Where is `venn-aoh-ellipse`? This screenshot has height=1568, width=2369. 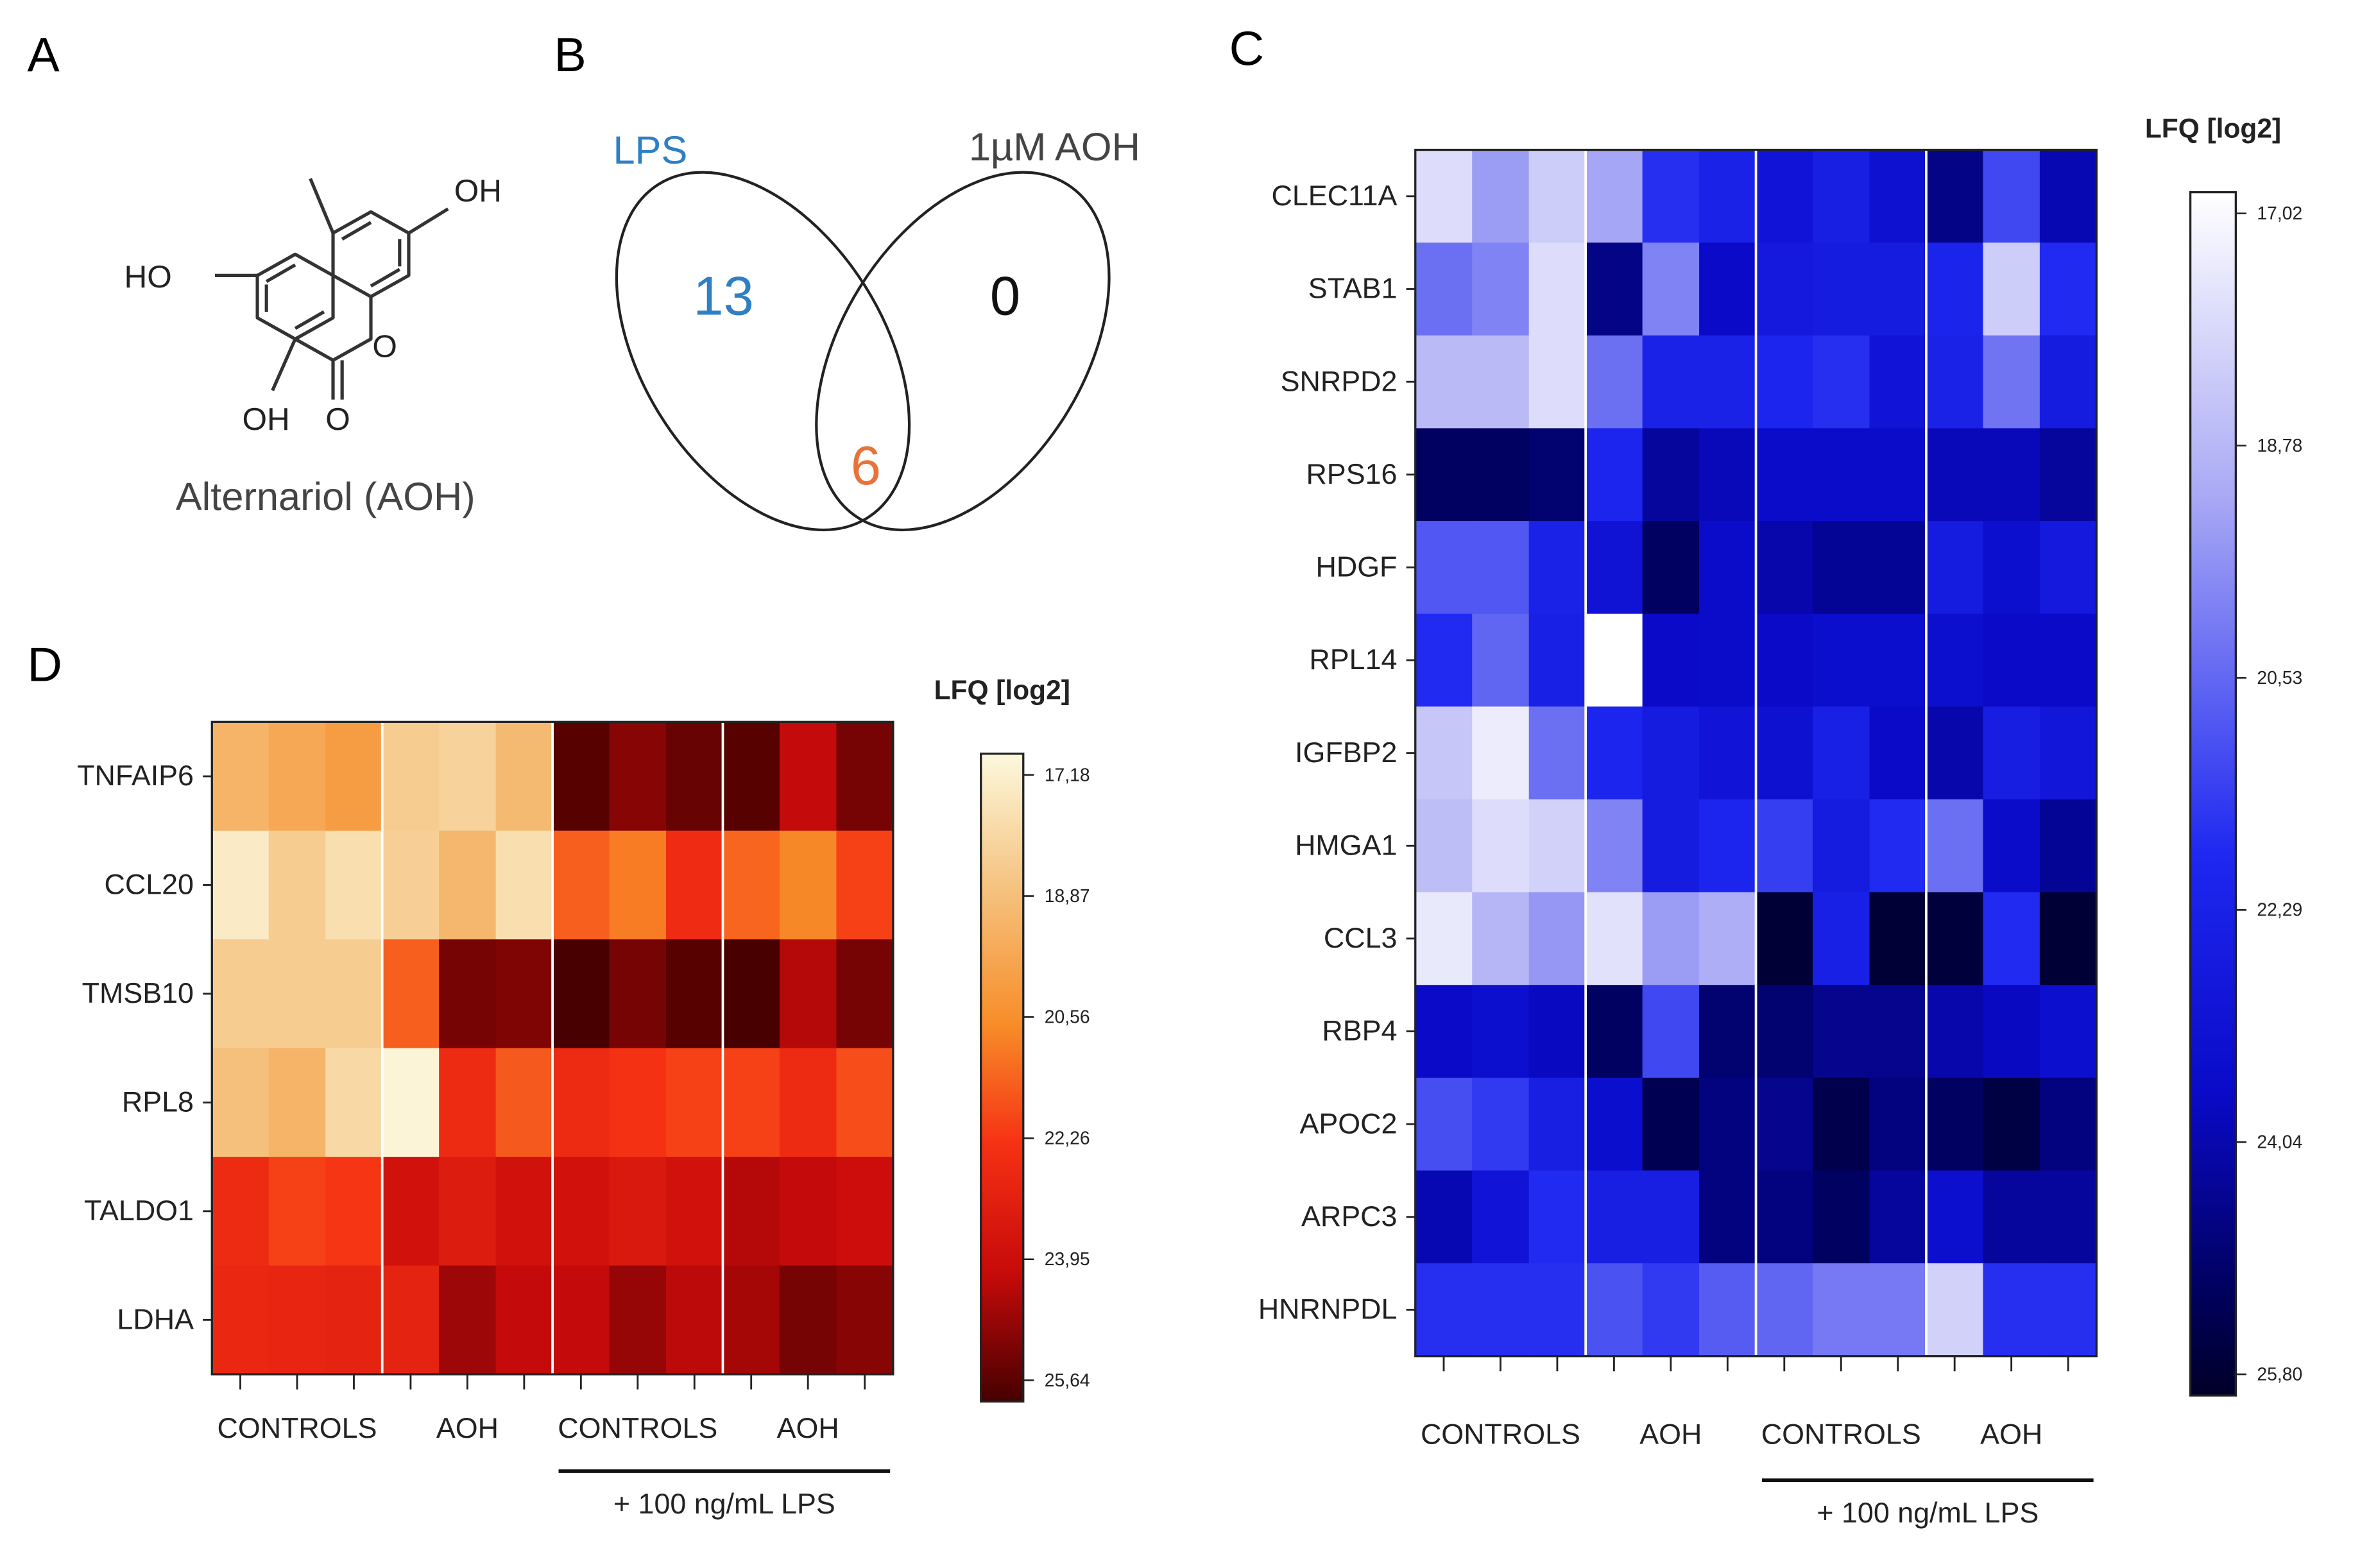 venn-aoh-ellipse is located at coordinates (963, 351).